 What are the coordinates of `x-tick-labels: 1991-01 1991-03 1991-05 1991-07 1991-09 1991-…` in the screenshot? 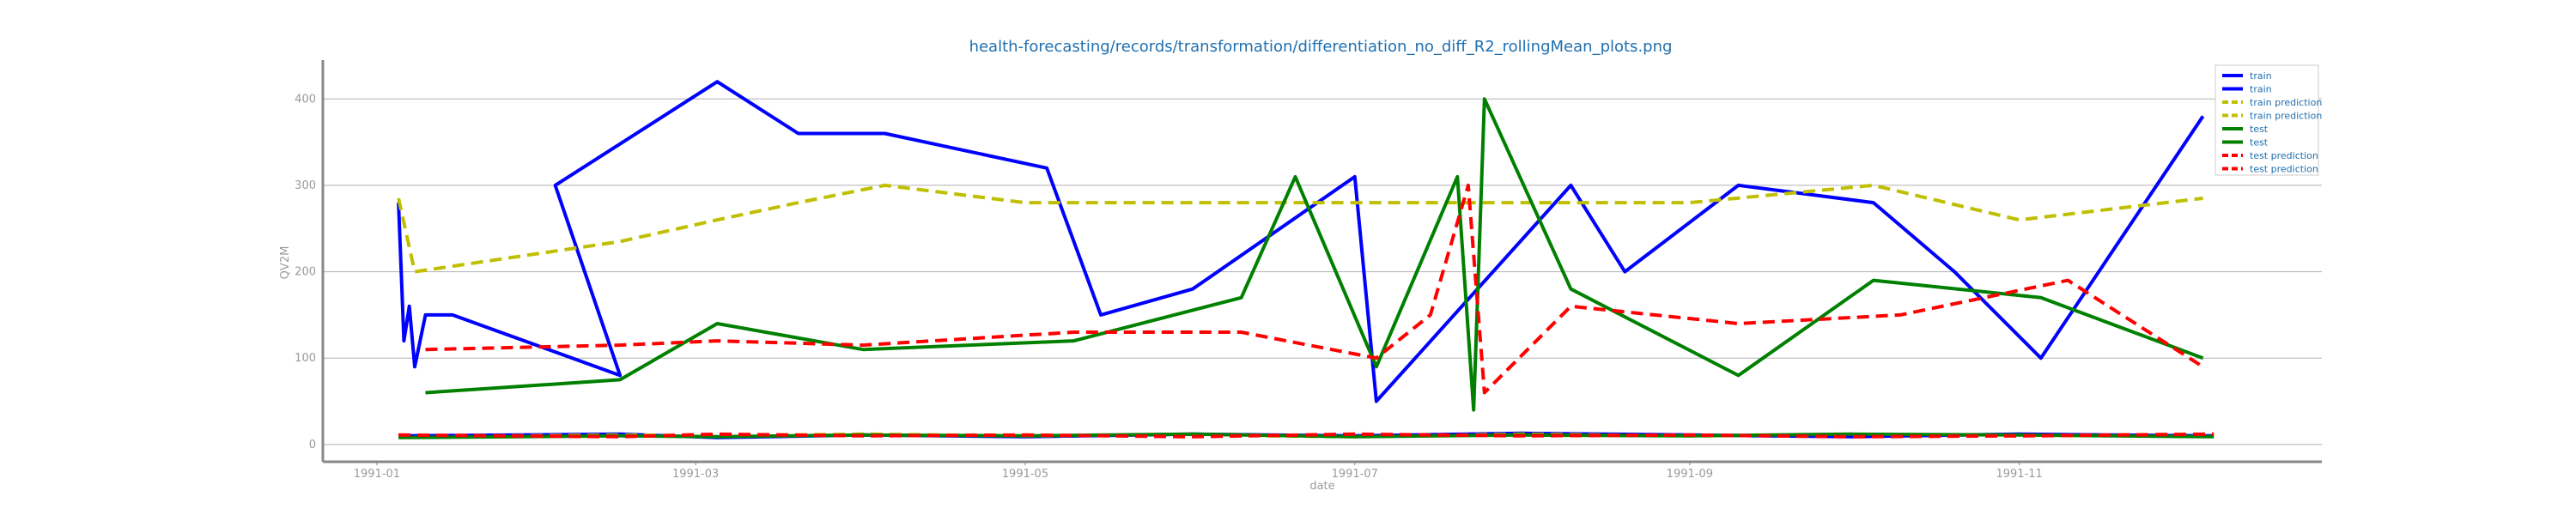 It's located at (1199, 471).